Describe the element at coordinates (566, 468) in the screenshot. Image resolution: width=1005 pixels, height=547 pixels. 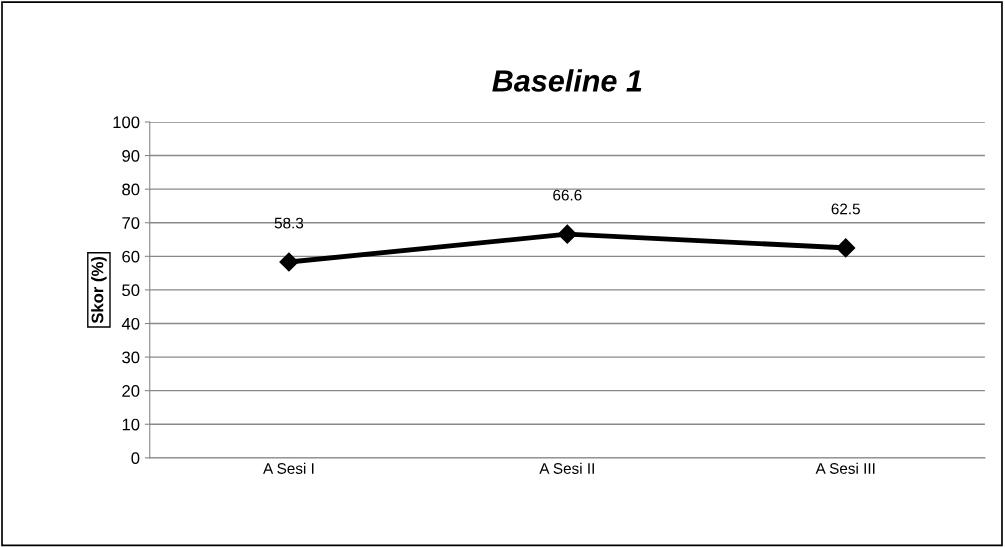
I see `x-tick-label: A Sesi II` at that location.